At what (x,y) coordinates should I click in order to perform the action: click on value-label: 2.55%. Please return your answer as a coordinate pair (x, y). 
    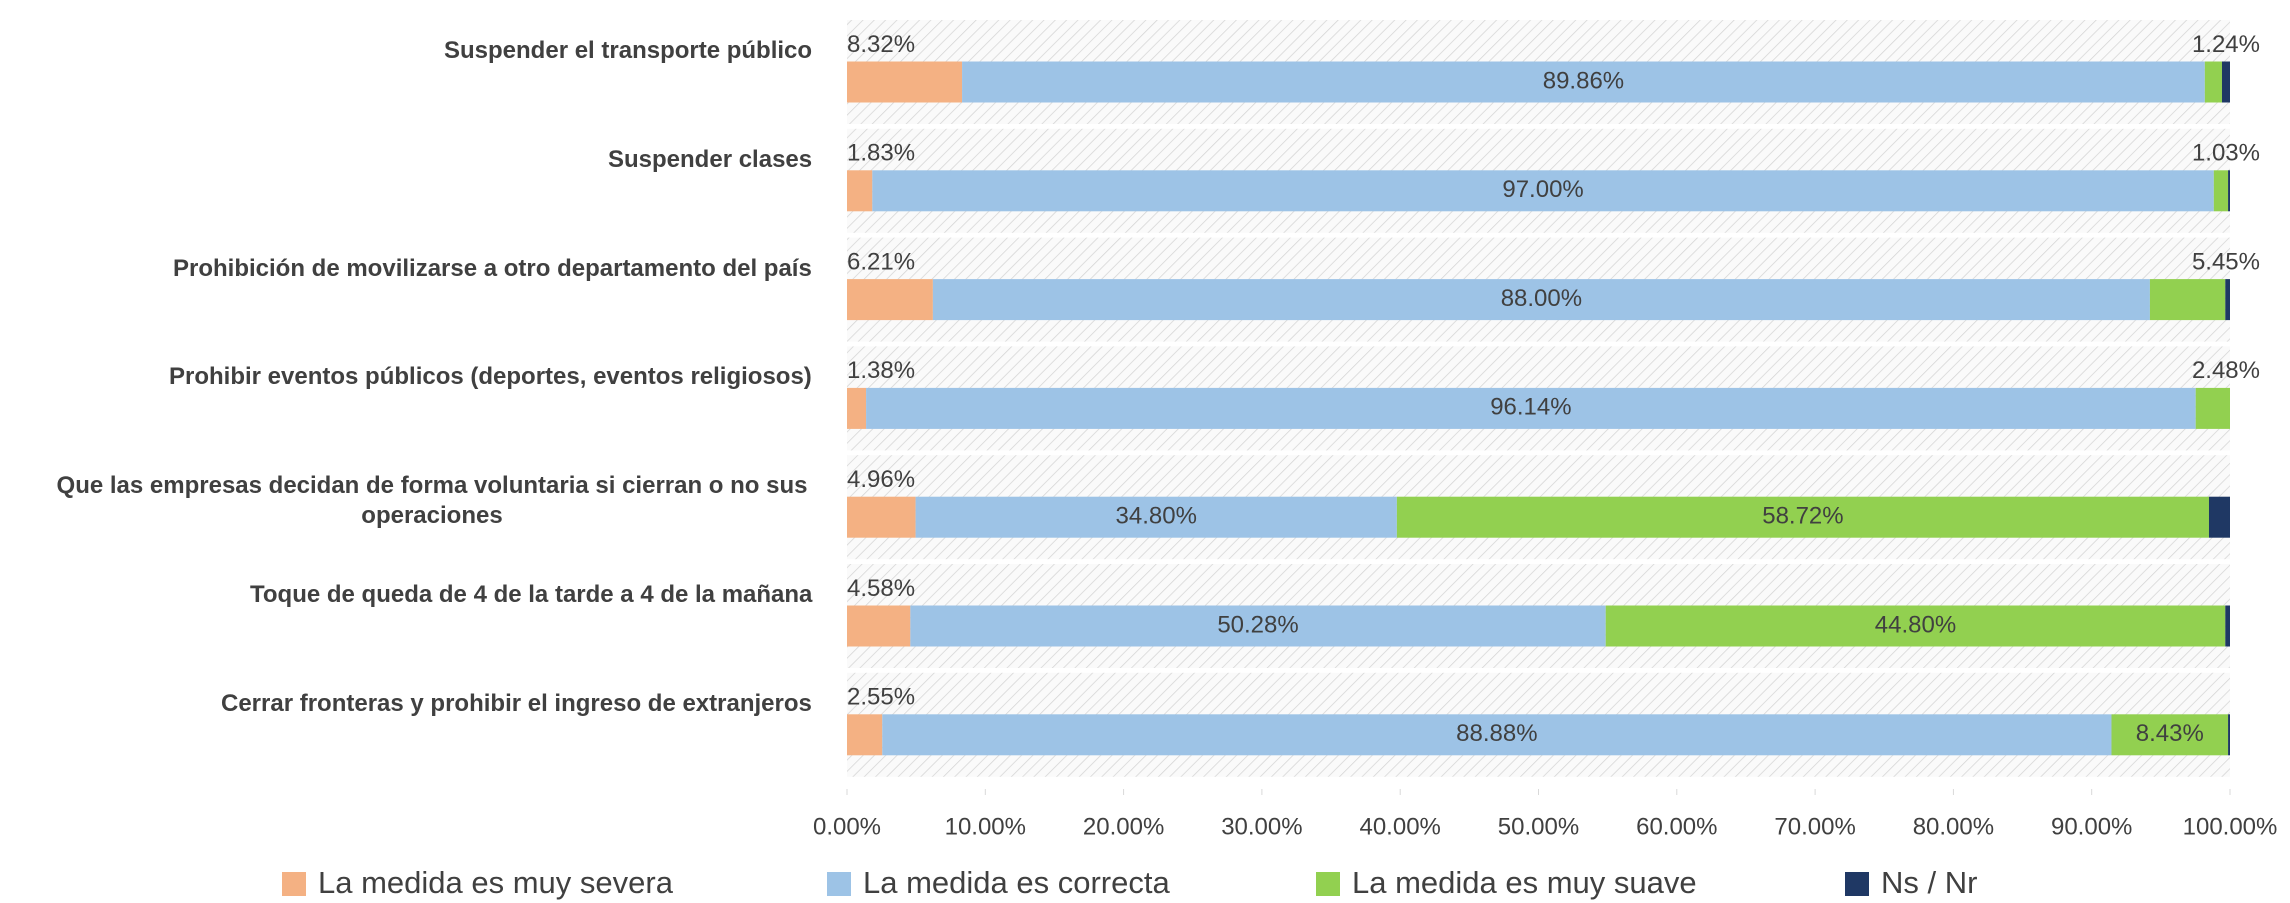
    Looking at the image, I should click on (881, 697).